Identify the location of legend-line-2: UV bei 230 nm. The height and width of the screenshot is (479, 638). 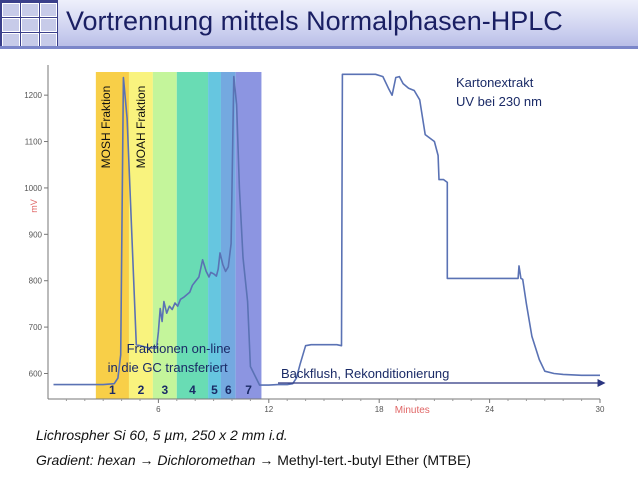
(499, 101).